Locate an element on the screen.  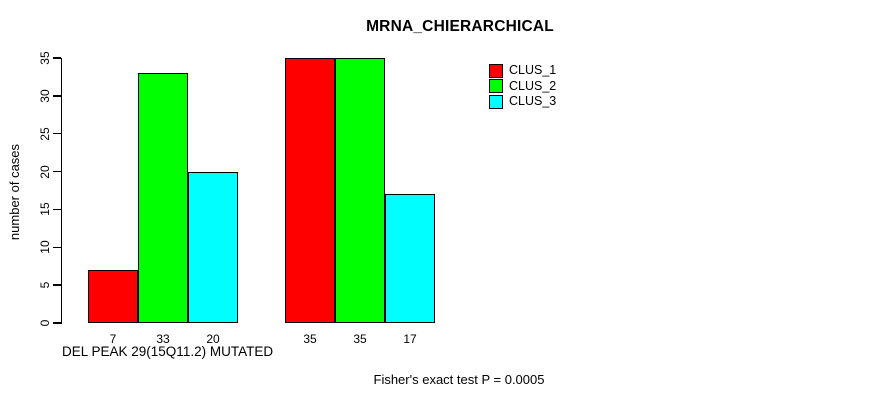
y-tick-label: 25 is located at coordinates (45, 134).